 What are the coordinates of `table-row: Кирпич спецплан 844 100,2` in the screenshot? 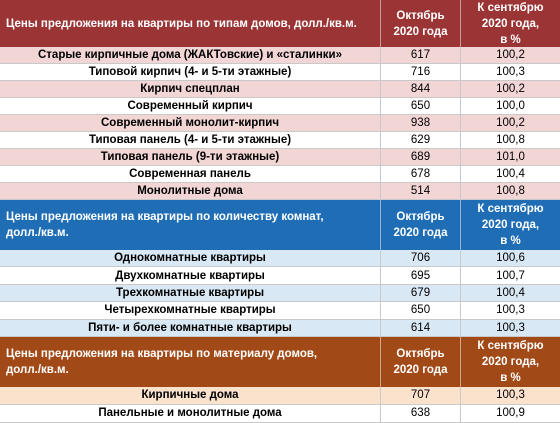 It's located at (280, 89).